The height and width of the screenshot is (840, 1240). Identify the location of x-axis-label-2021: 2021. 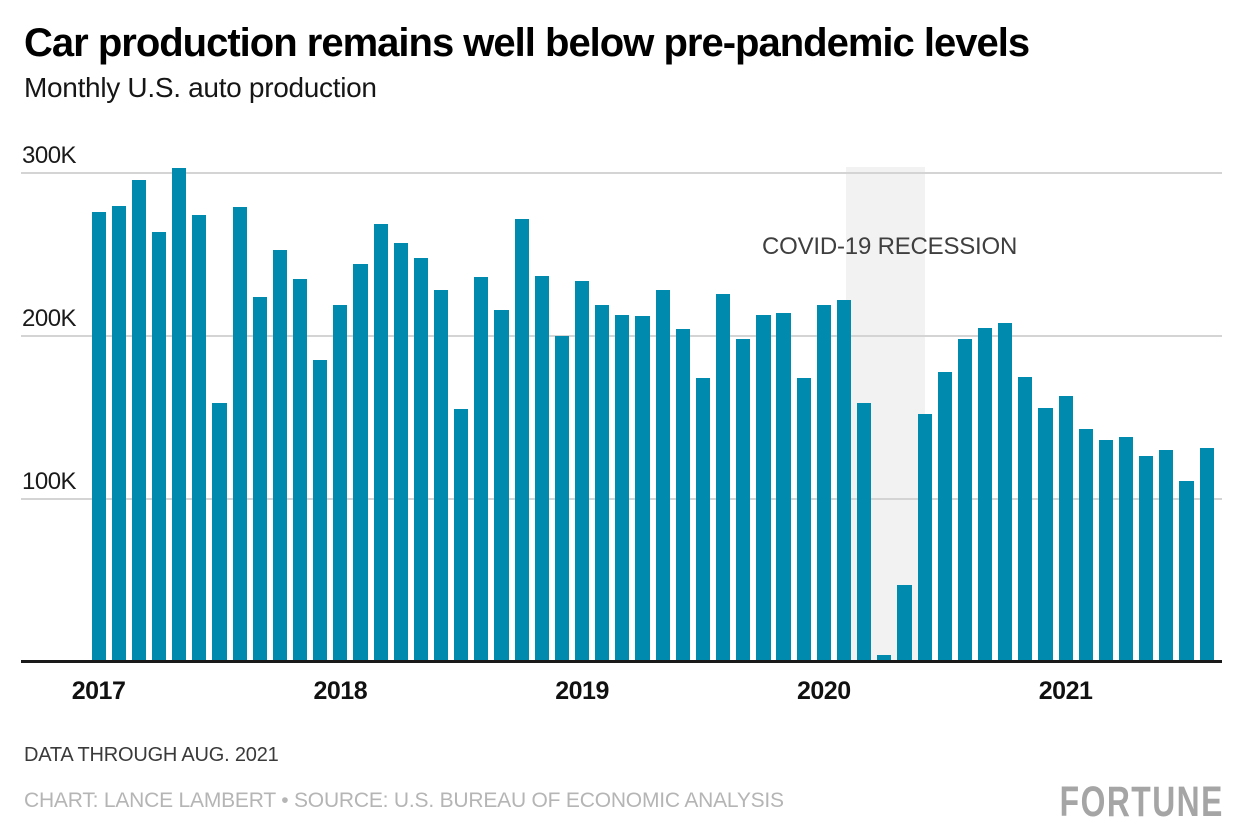
(1065, 691).